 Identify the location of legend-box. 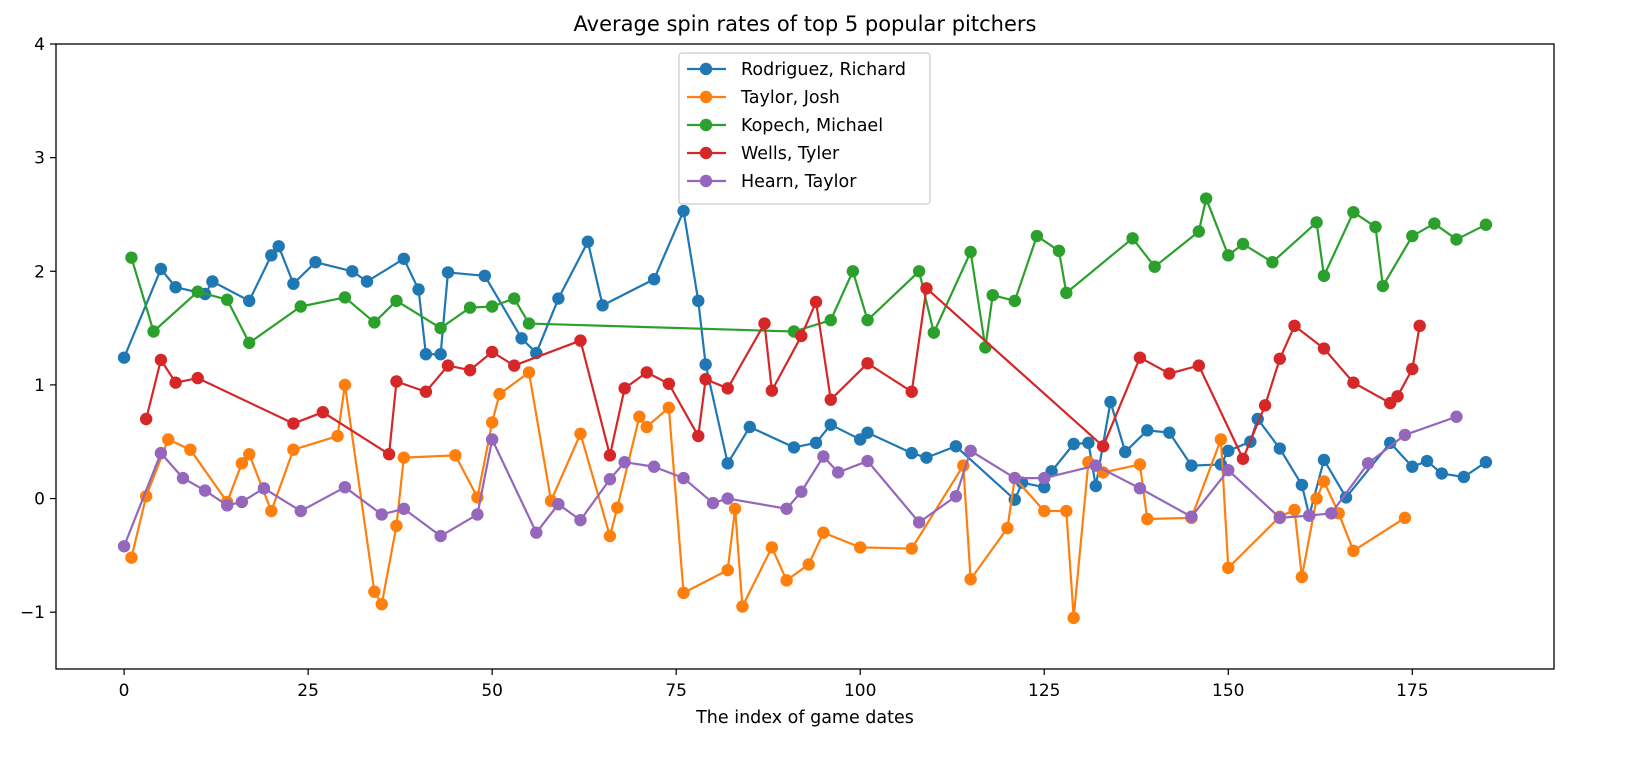
(804, 128).